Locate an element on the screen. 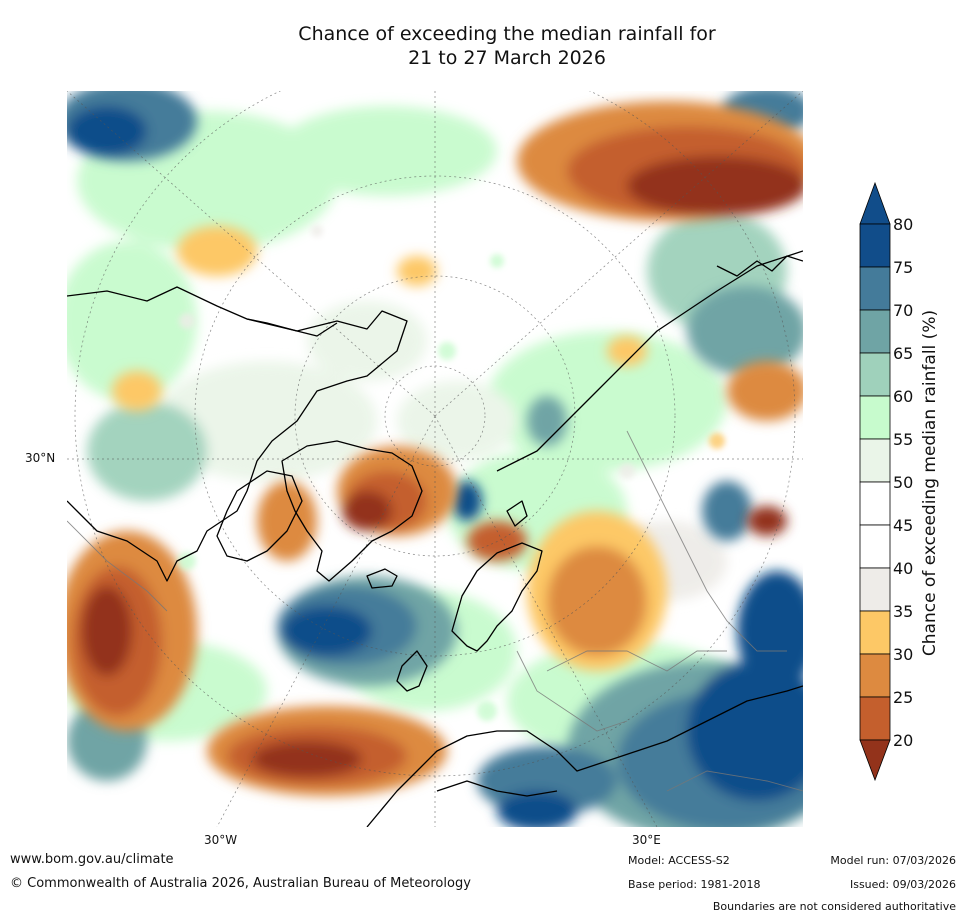 This screenshot has width=965, height=919. footer-model: Model: ACCESS-S2 is located at coordinates (679, 860).